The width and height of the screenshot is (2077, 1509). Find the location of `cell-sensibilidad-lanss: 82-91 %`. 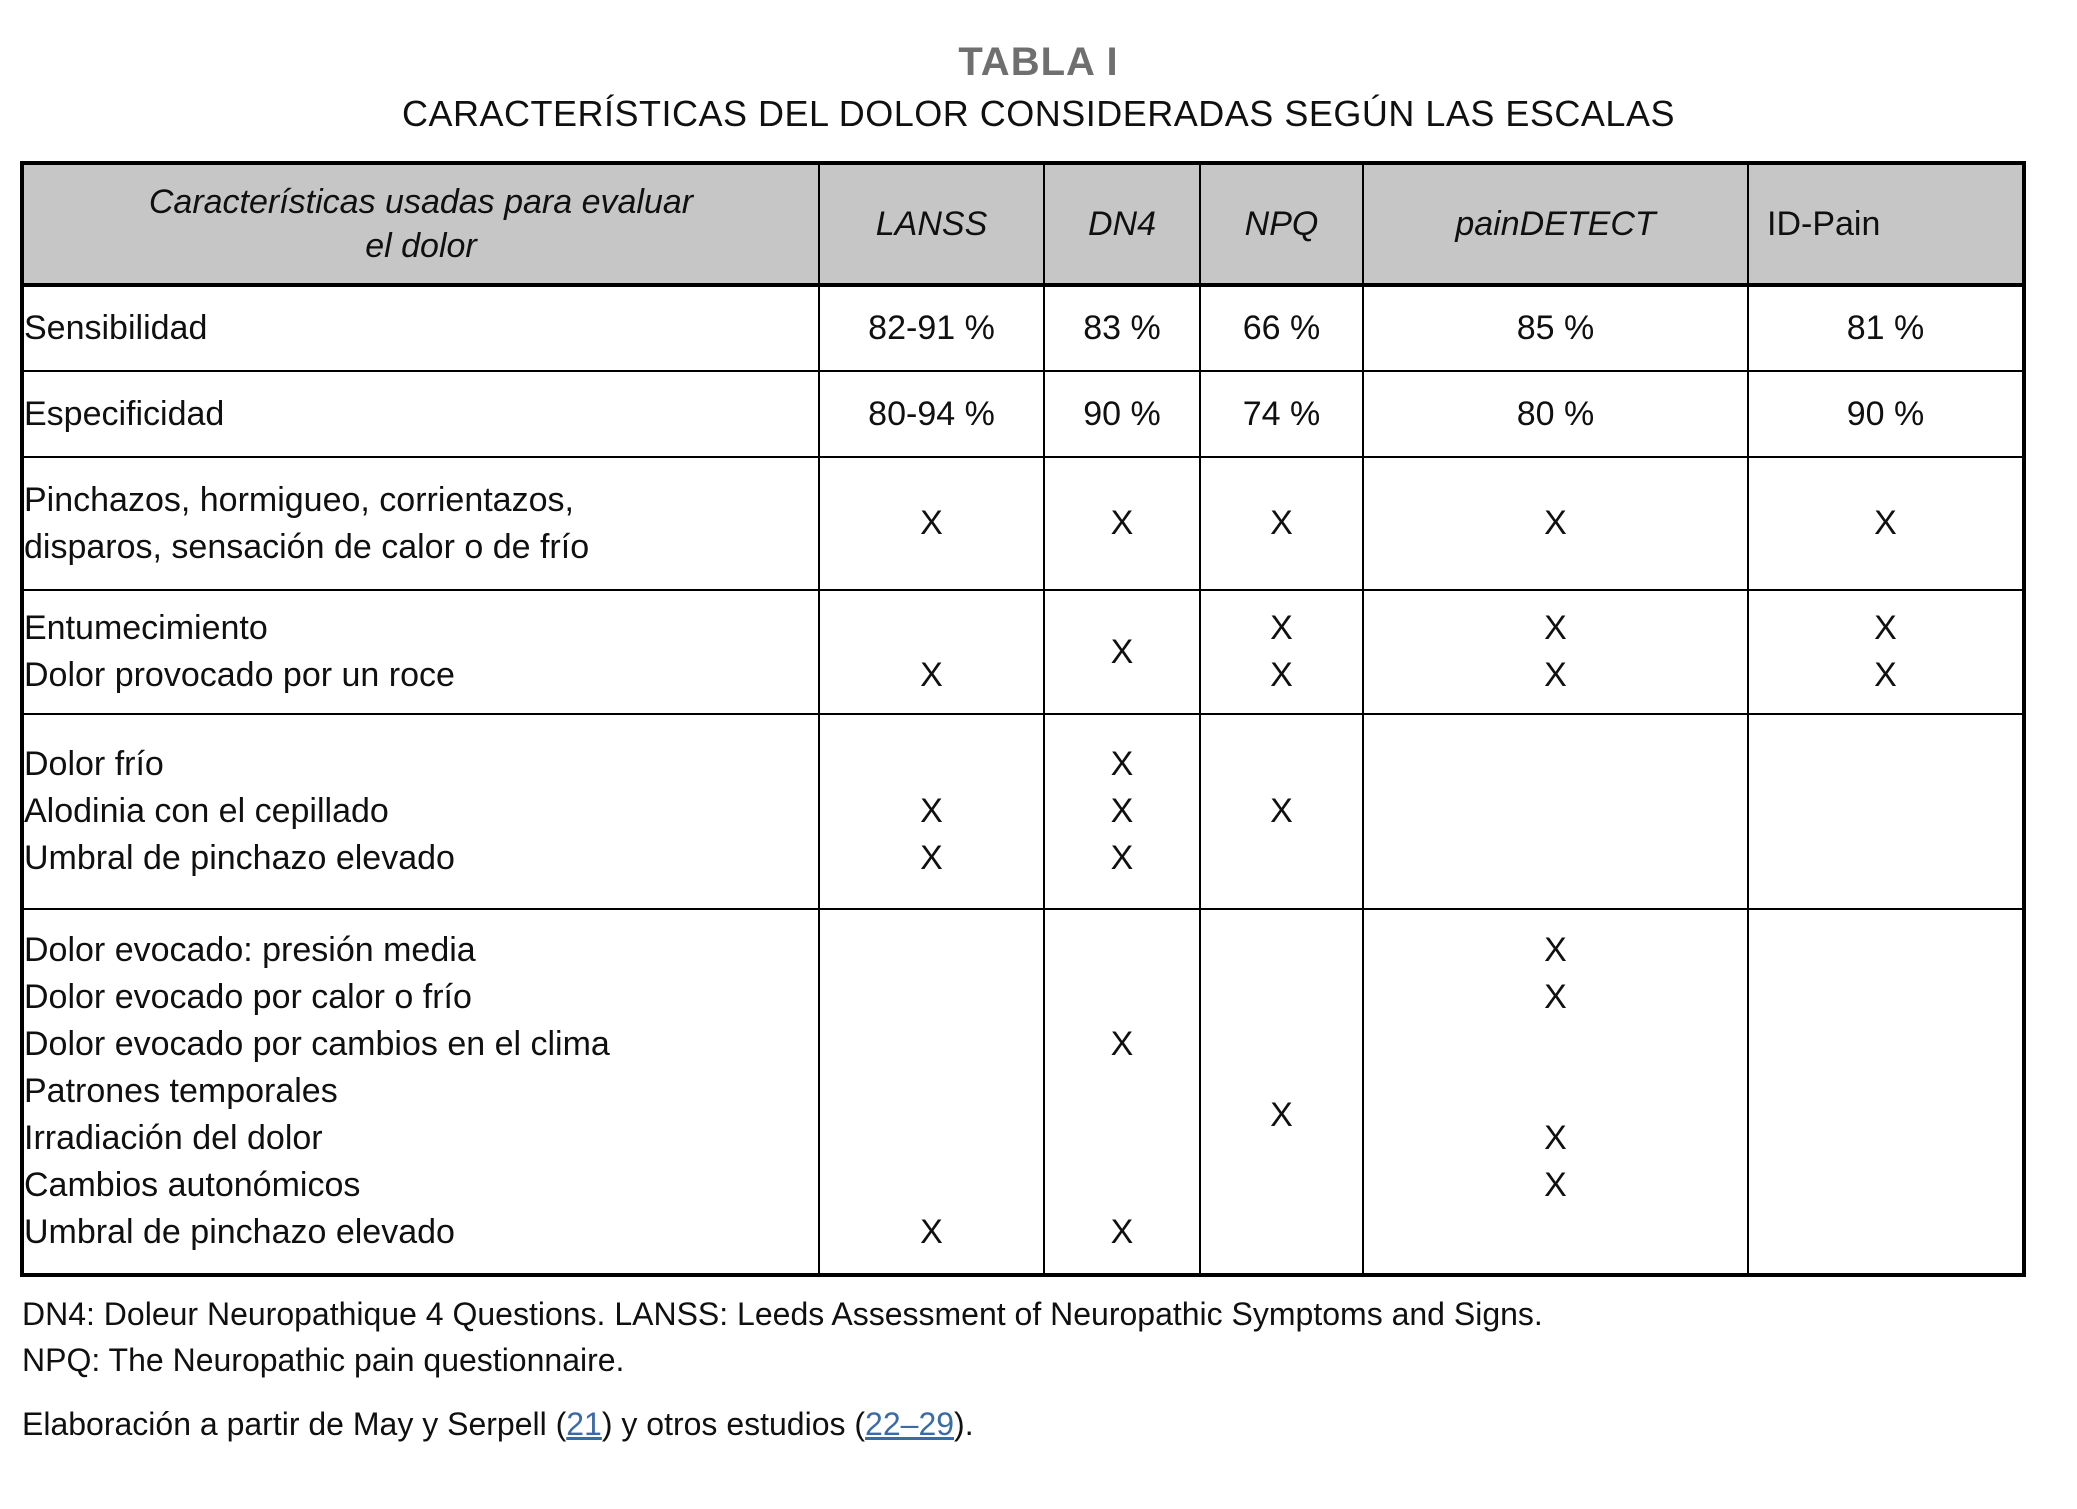

cell-sensibilidad-lanss: 82-91 % is located at coordinates (931, 328).